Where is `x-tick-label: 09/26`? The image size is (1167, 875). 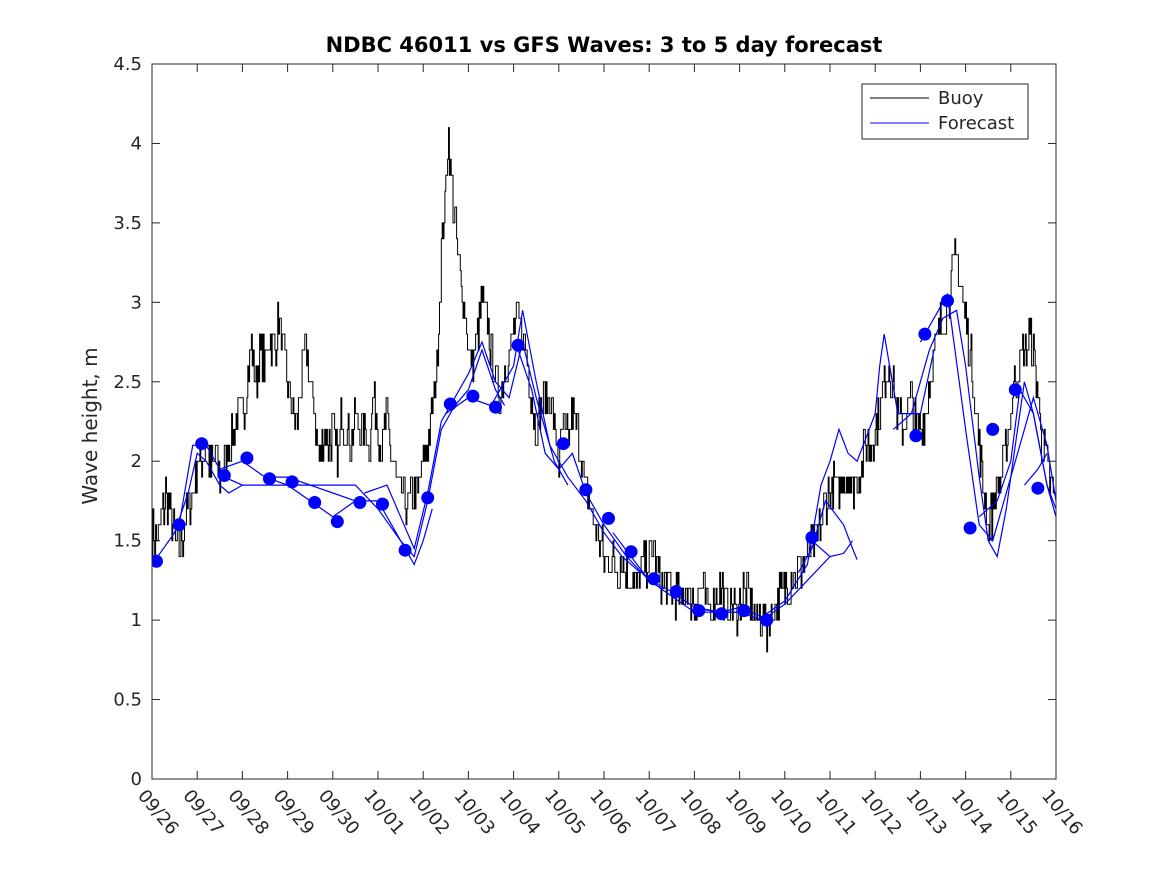
x-tick-label: 09/26 is located at coordinates (157, 812).